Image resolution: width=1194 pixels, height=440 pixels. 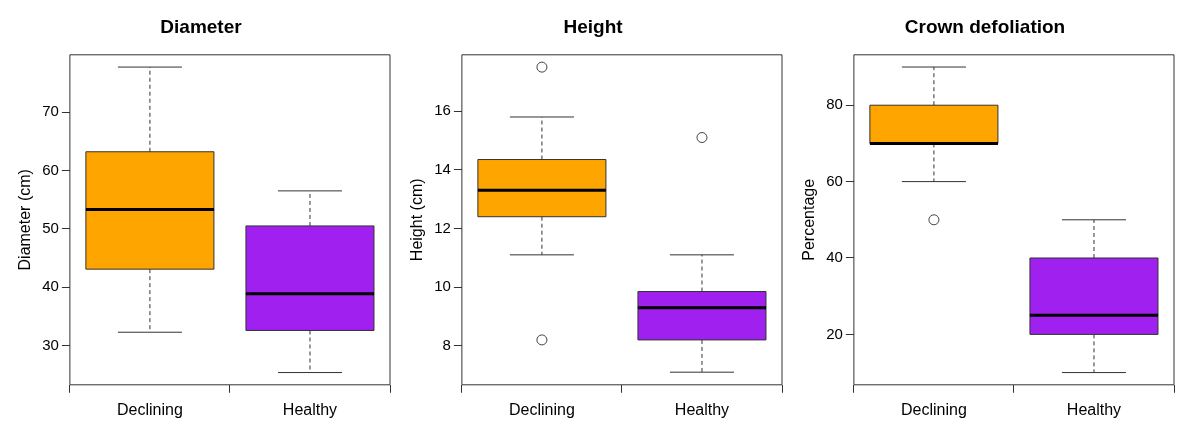 What do you see at coordinates (442, 286) in the screenshot?
I see `y-tick-label: 10` at bounding box center [442, 286].